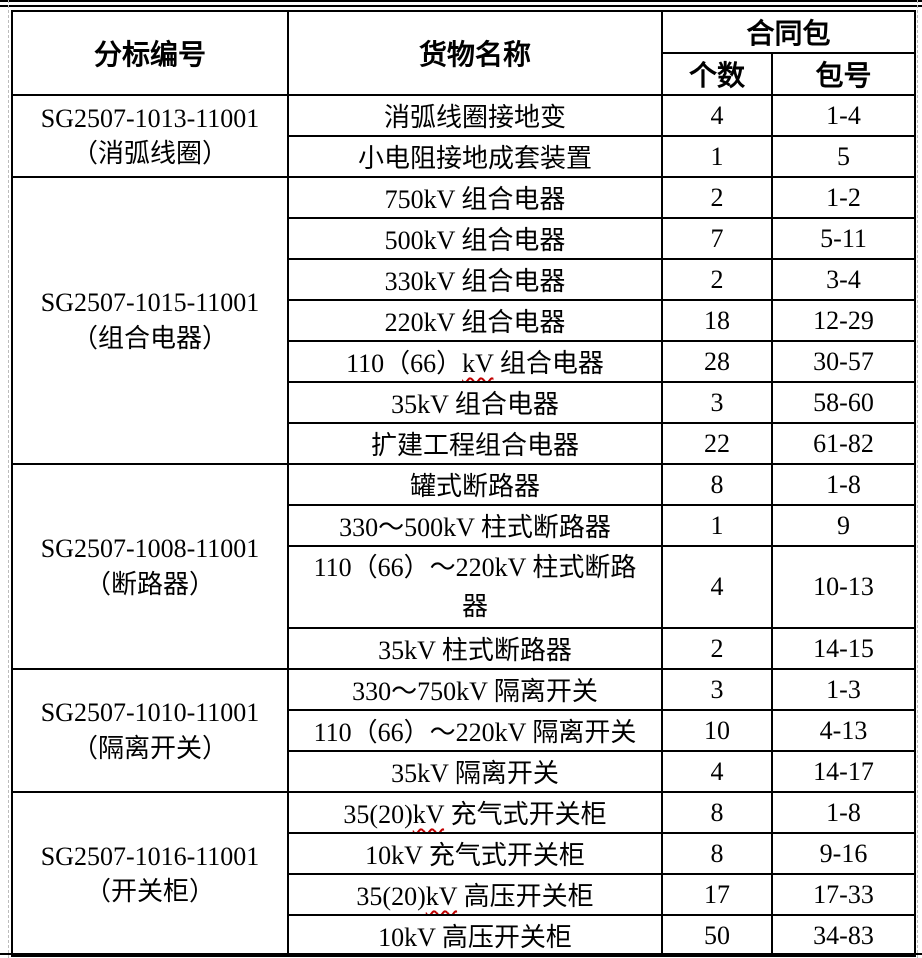  I want to click on package-cell: 61-82, so click(843, 443).